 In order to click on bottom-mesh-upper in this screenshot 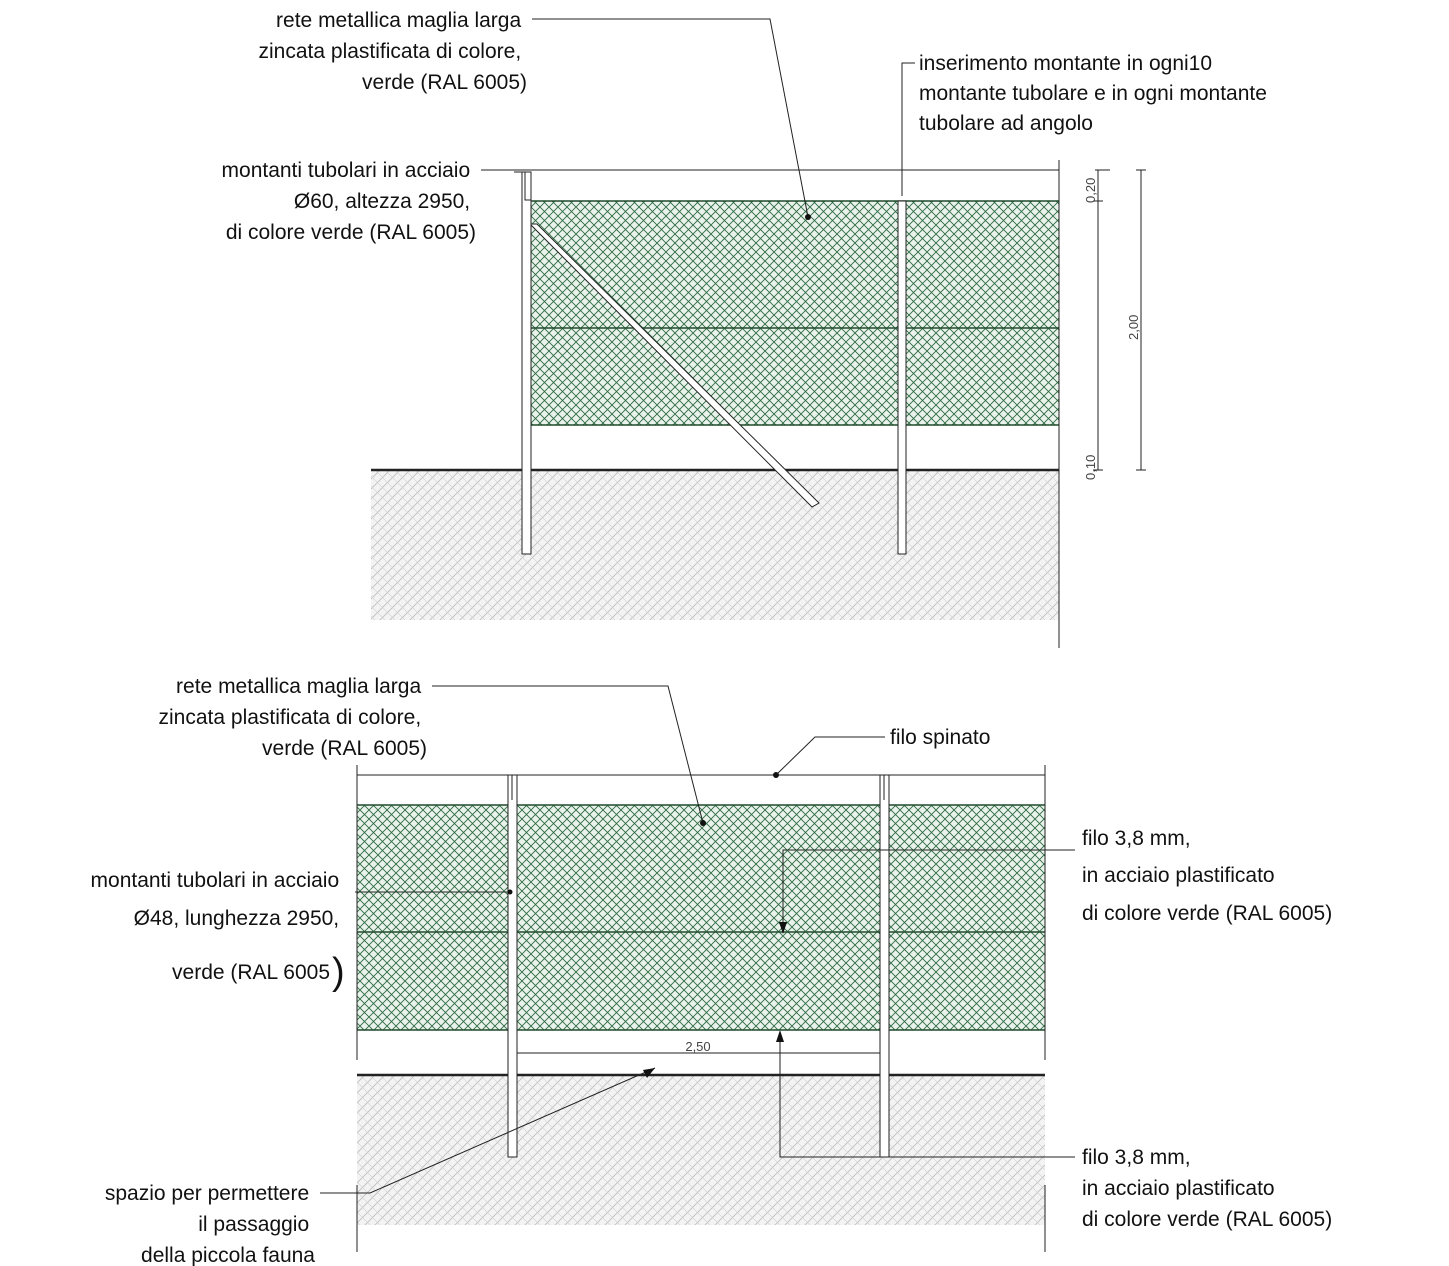, I will do `click(701, 868)`.